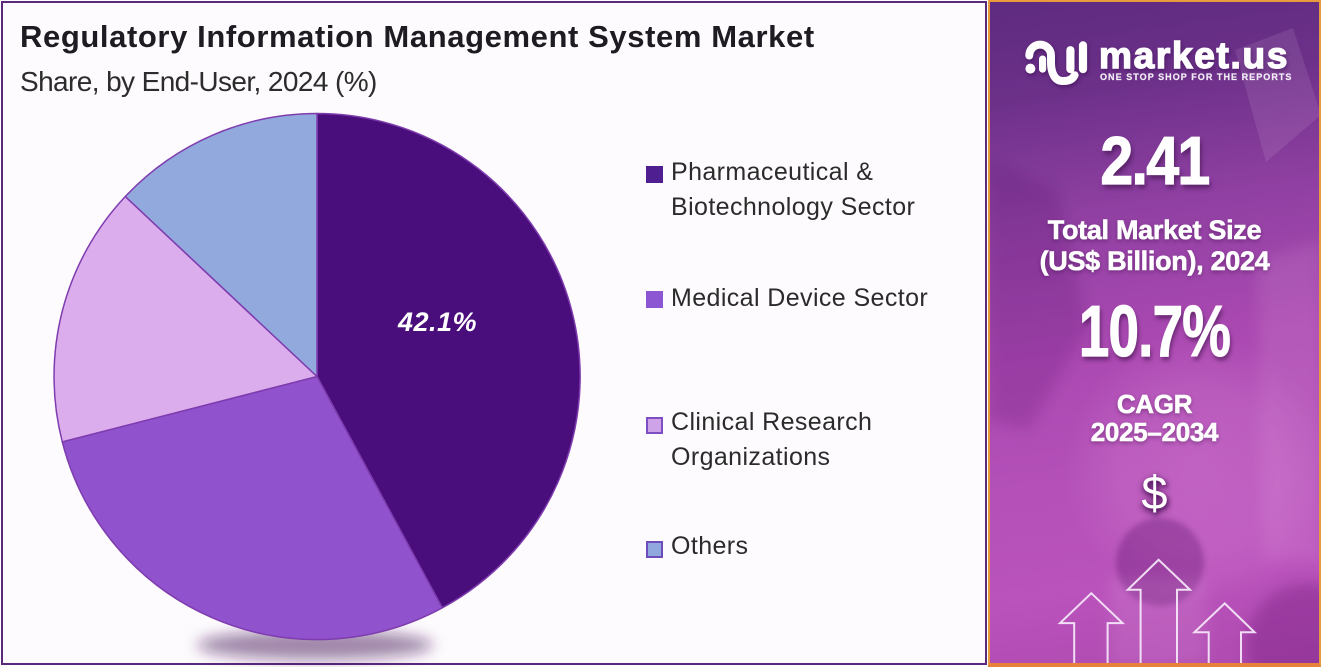  Describe the element at coordinates (1194, 55) in the screenshot. I see `svg-text: market.us` at that location.